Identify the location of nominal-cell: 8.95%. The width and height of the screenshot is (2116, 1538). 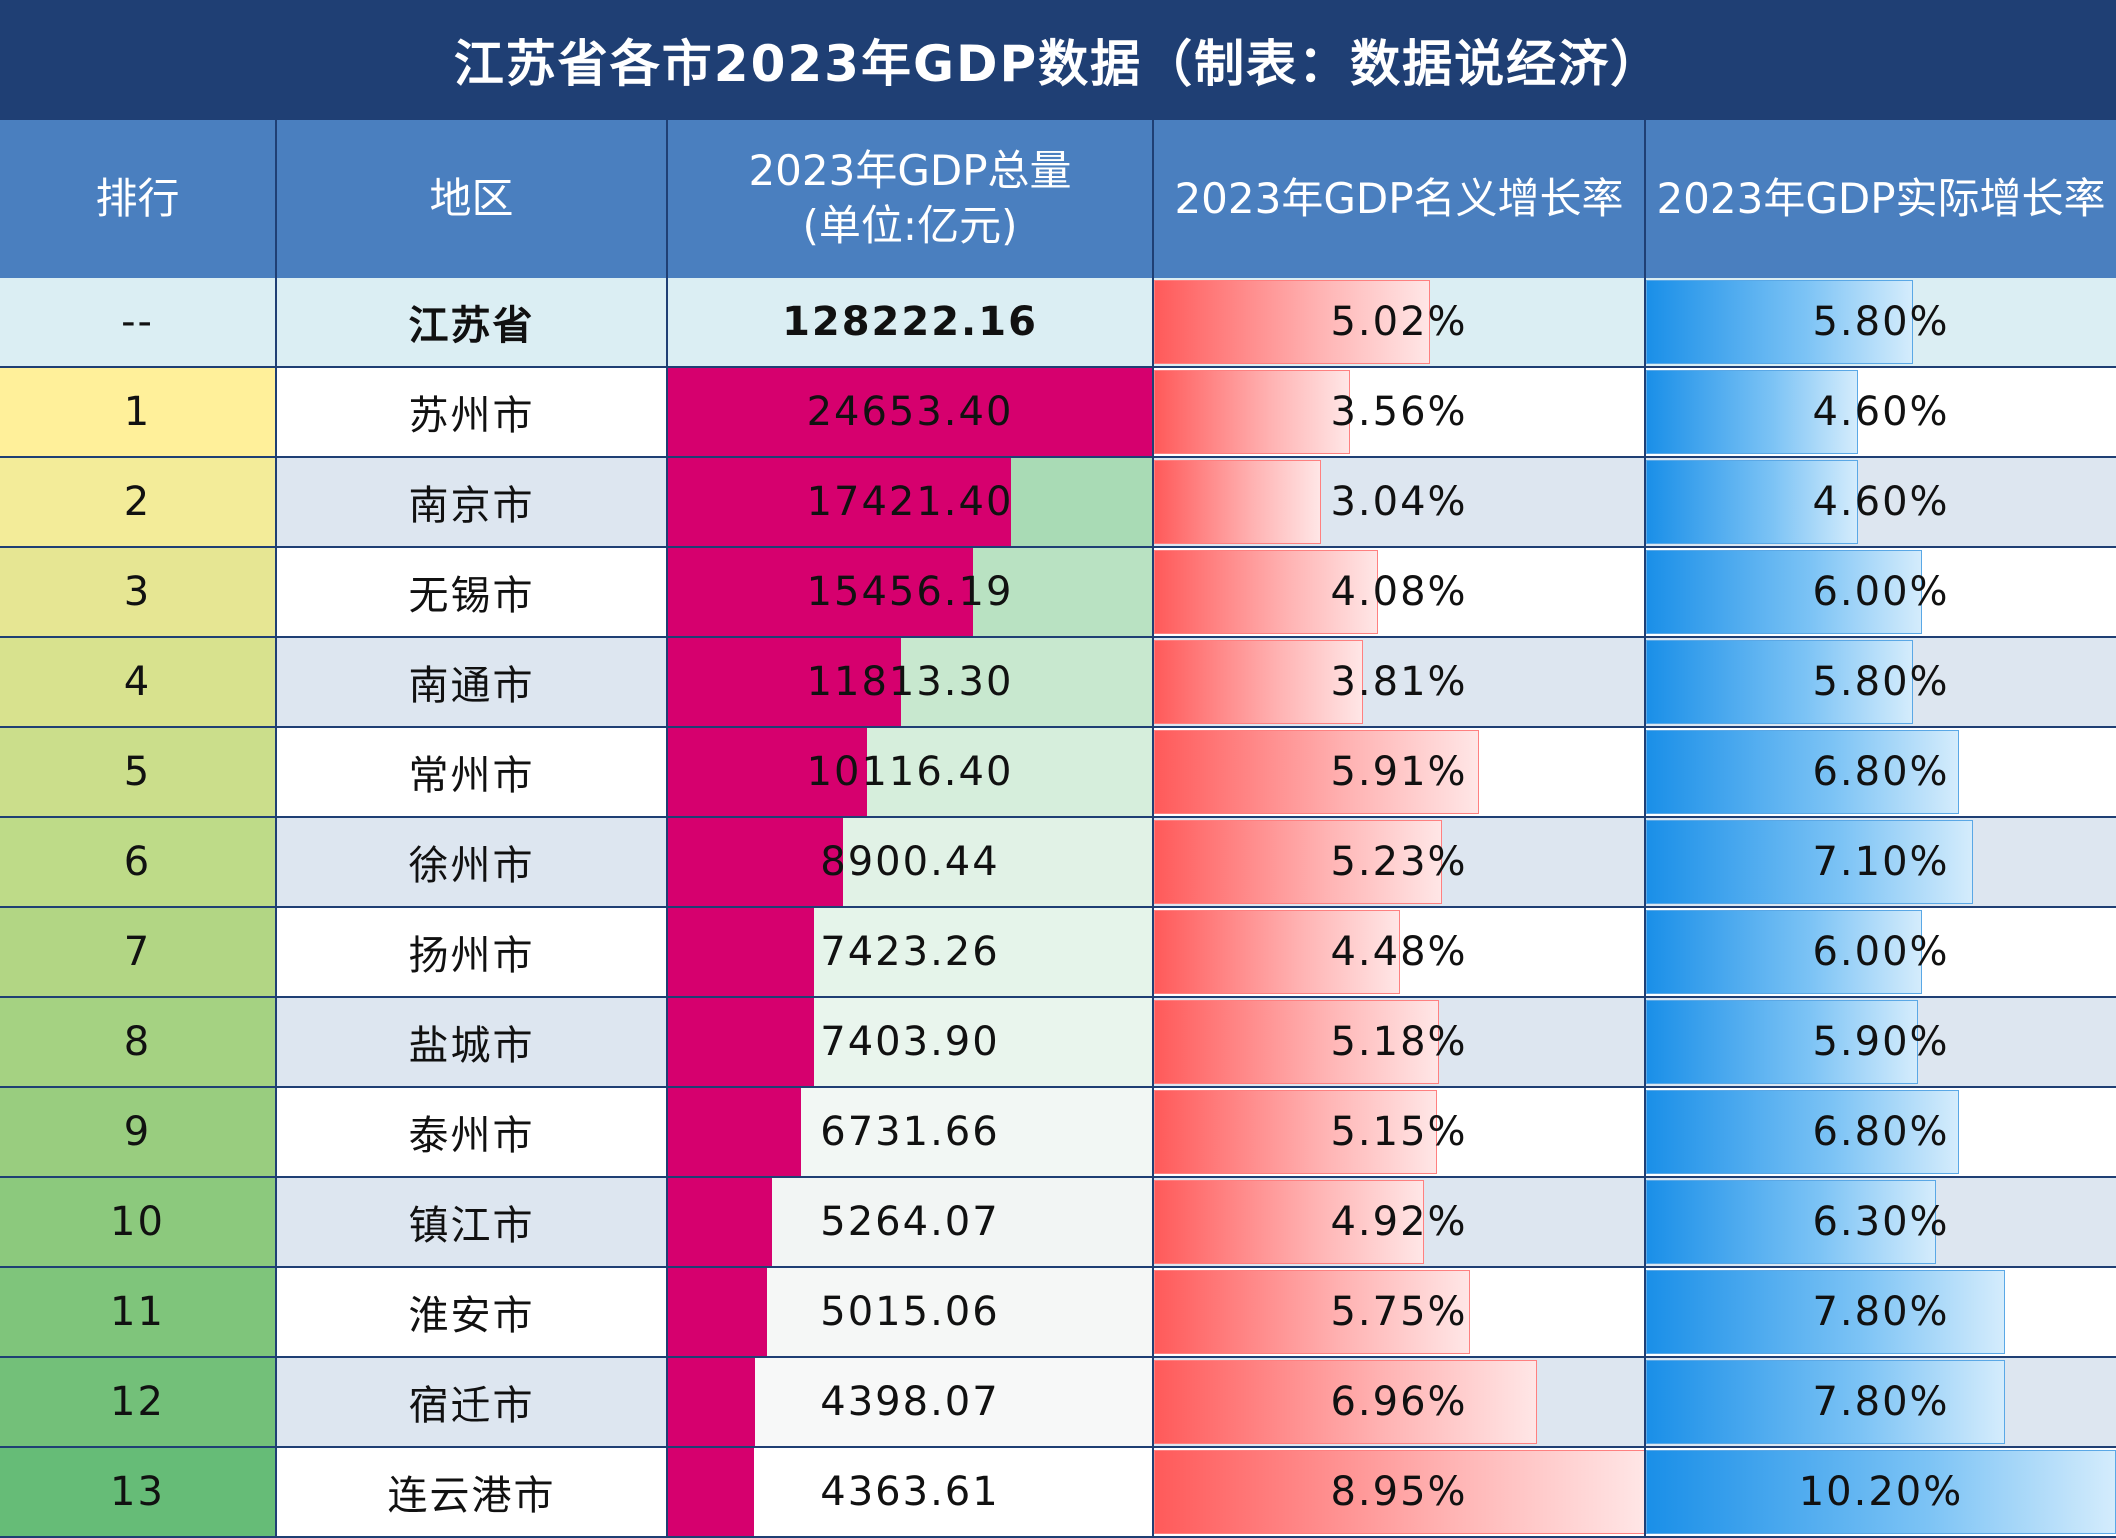
(1400, 1492).